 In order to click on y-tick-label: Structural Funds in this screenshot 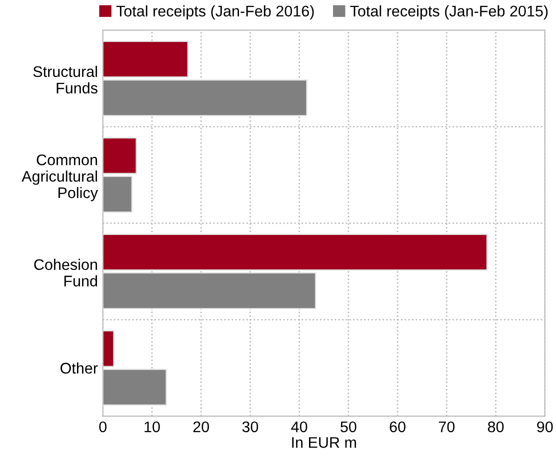, I will do `click(65, 80)`.